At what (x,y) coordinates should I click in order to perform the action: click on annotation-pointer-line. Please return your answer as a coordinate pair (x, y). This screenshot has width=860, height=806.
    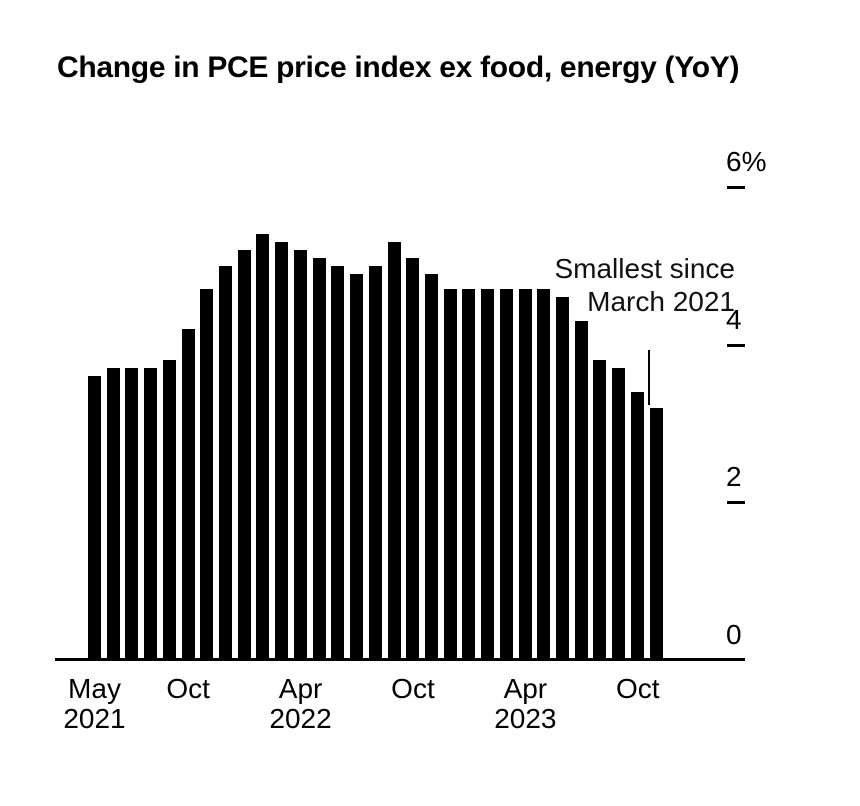
    Looking at the image, I should click on (649, 377).